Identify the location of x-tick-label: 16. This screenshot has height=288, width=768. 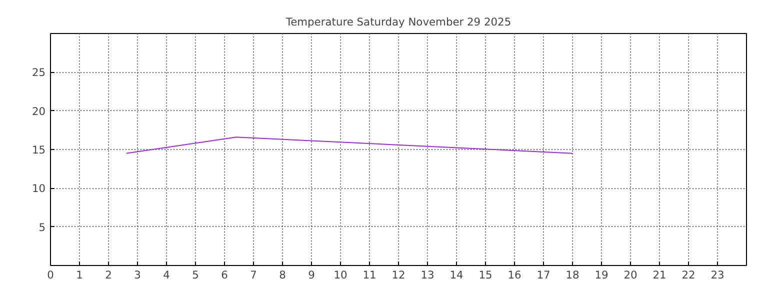
(515, 275).